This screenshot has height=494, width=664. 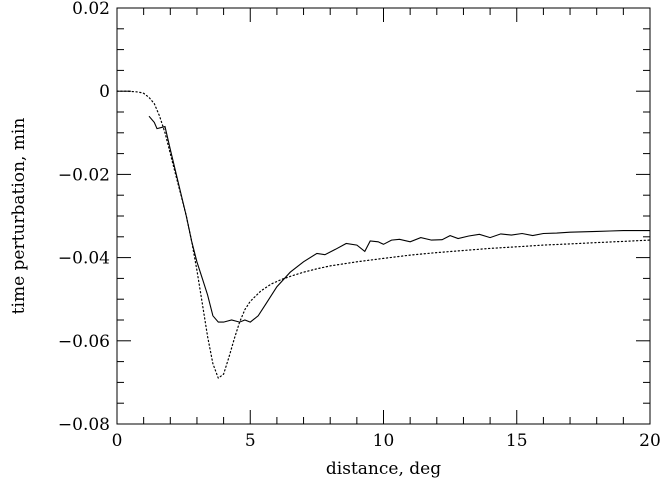 I want to click on x-axis-label: distance, deg, so click(x=383, y=469).